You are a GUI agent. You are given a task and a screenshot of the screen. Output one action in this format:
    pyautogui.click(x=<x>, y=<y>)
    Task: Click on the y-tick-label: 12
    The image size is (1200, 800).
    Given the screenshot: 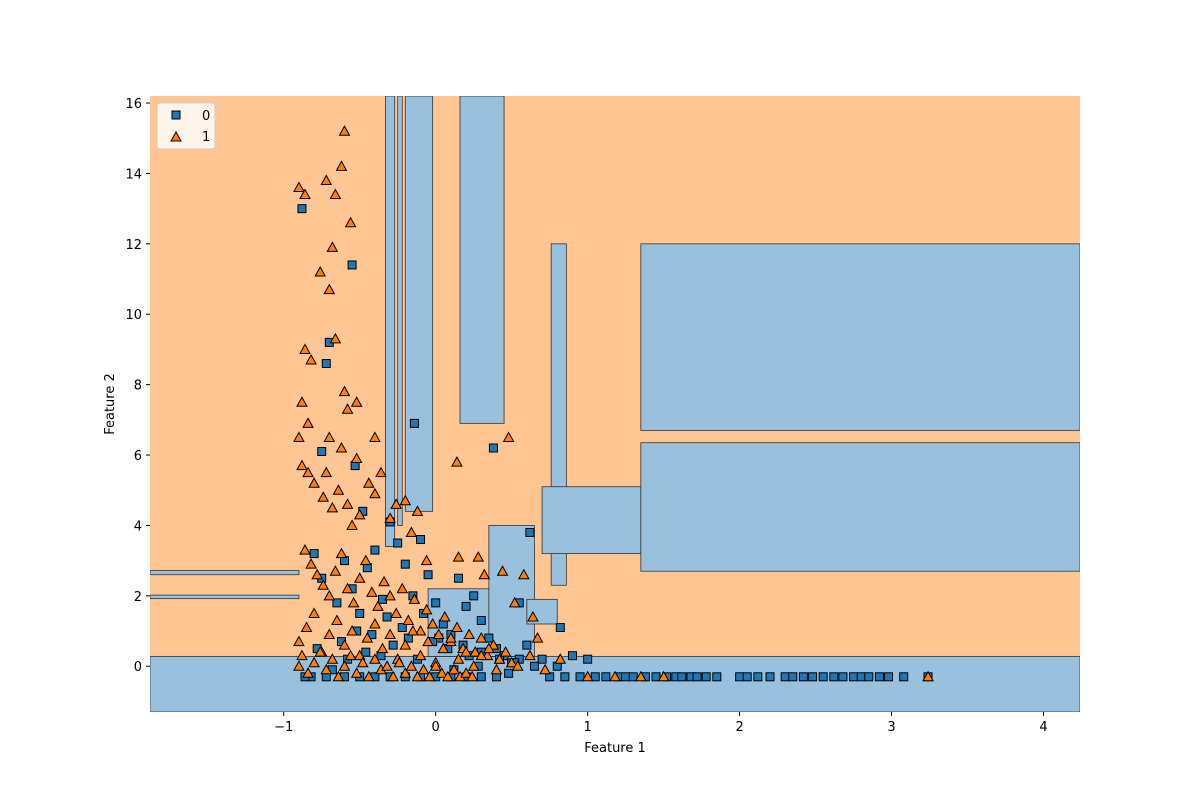 What is the action you would take?
    pyautogui.click(x=133, y=245)
    